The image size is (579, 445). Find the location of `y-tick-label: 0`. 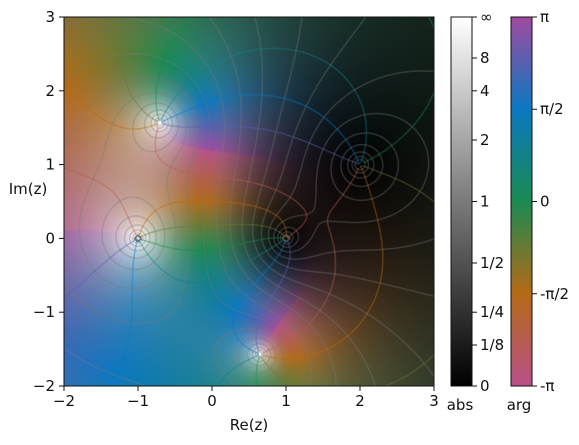

y-tick-label: 0 is located at coordinates (50, 238).